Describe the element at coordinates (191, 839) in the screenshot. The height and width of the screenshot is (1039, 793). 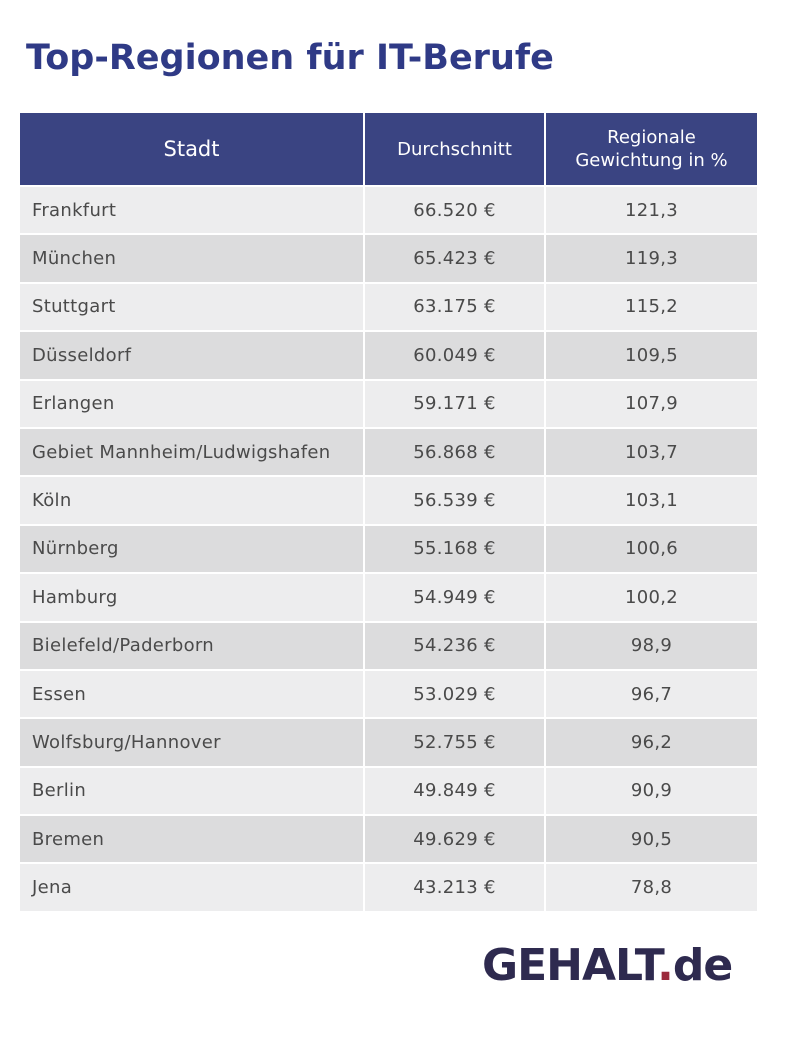
I see `city-cell: Bremen` at that location.